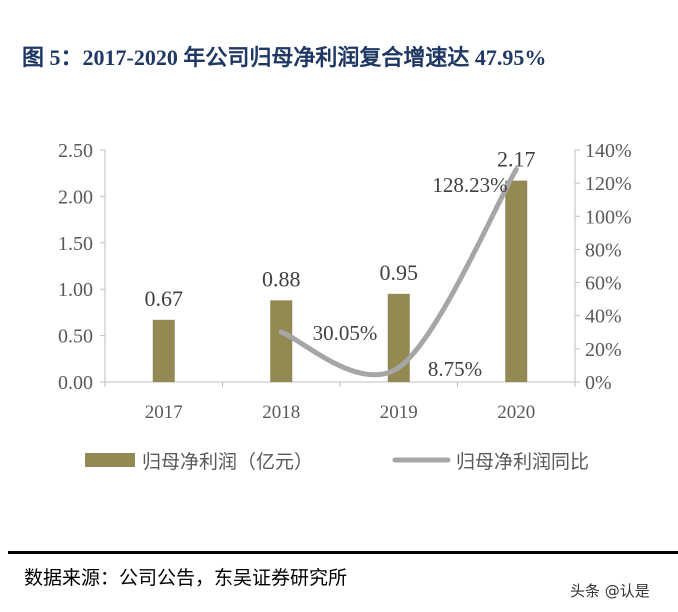 The width and height of the screenshot is (678, 612). Describe the element at coordinates (516, 412) in the screenshot. I see `x-tick-label: 2020` at that location.